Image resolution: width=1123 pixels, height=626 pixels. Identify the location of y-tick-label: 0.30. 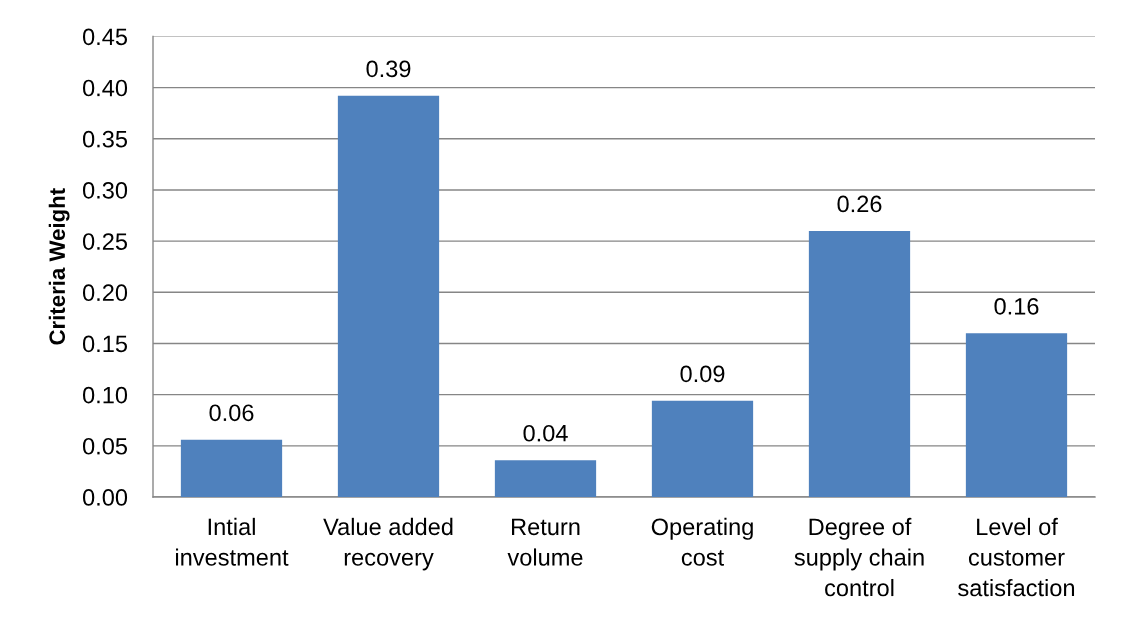
(105, 190).